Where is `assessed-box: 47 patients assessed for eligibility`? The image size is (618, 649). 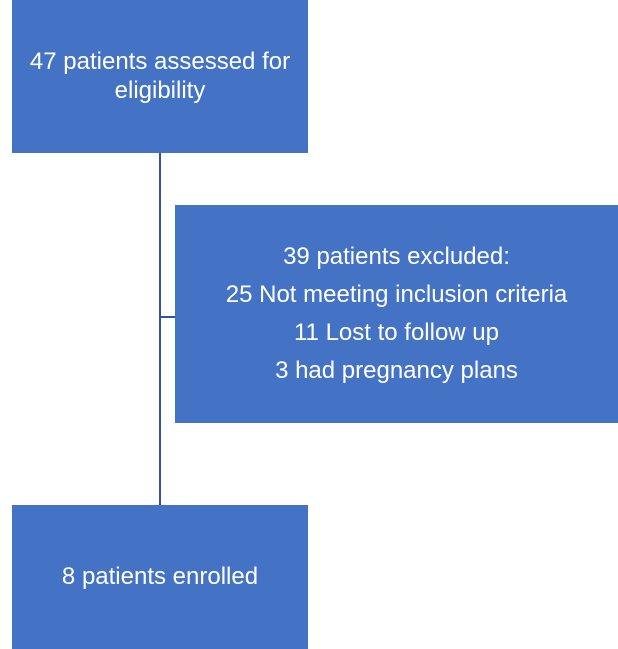
assessed-box: 47 patients assessed for eligibility is located at coordinates (160, 76).